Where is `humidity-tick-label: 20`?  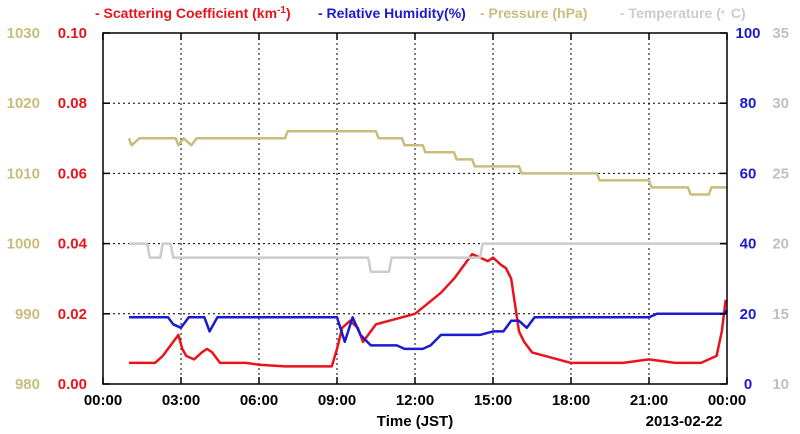 humidity-tick-label: 20 is located at coordinates (748, 314).